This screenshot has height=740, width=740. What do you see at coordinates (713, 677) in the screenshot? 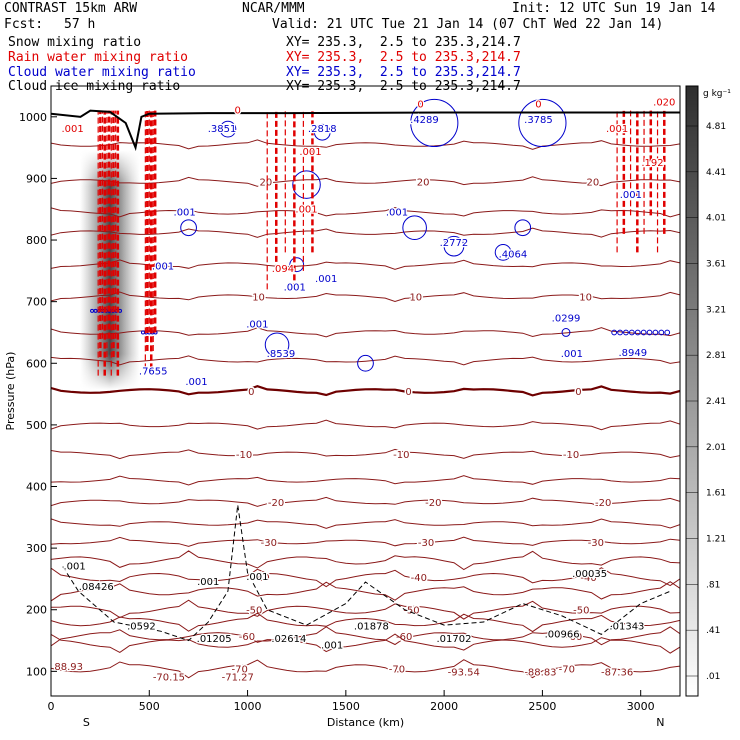
I see `colorbar-label: .01` at bounding box center [713, 677].